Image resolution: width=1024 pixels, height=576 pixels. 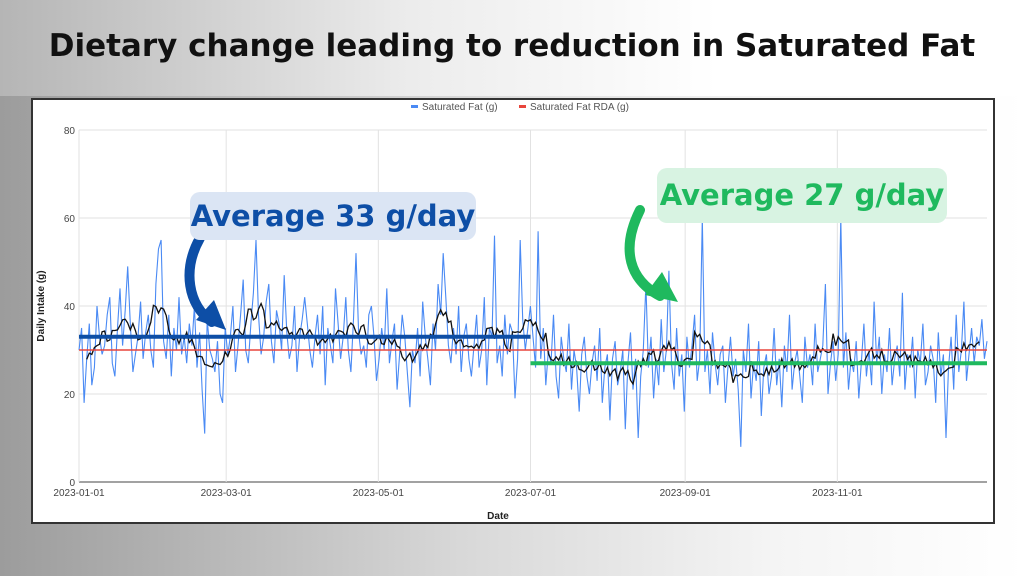 What do you see at coordinates (70, 219) in the screenshot?
I see `y-tick-label: 60` at bounding box center [70, 219].